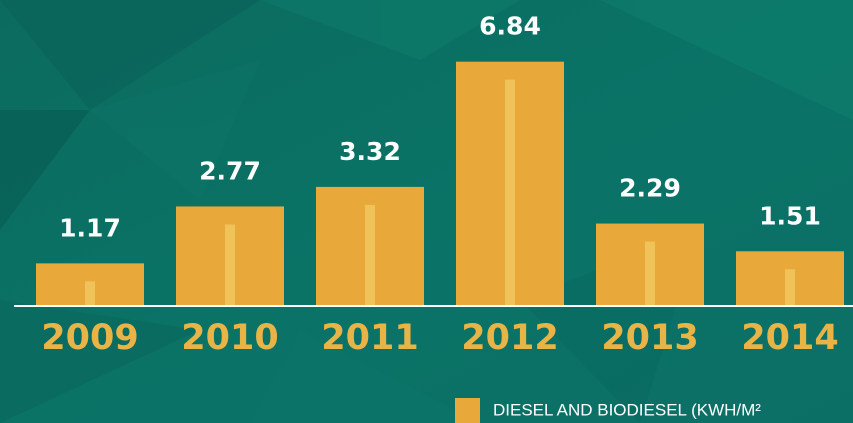 The image size is (853, 423). I want to click on value-label: 1.17, so click(90, 227).